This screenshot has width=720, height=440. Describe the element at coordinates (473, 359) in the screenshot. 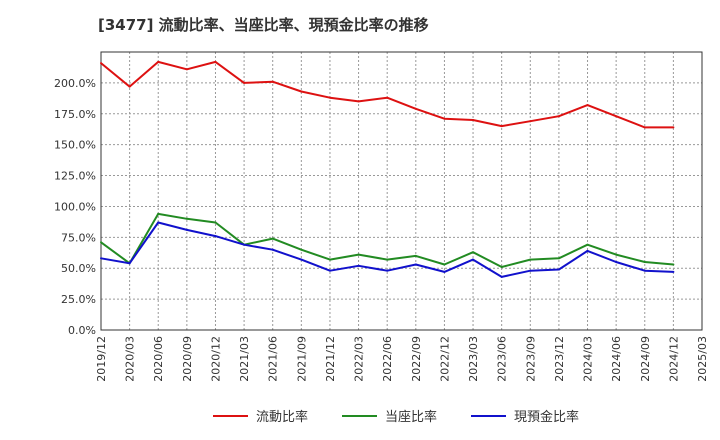

I see `x-tick-label: 2023/03` at that location.